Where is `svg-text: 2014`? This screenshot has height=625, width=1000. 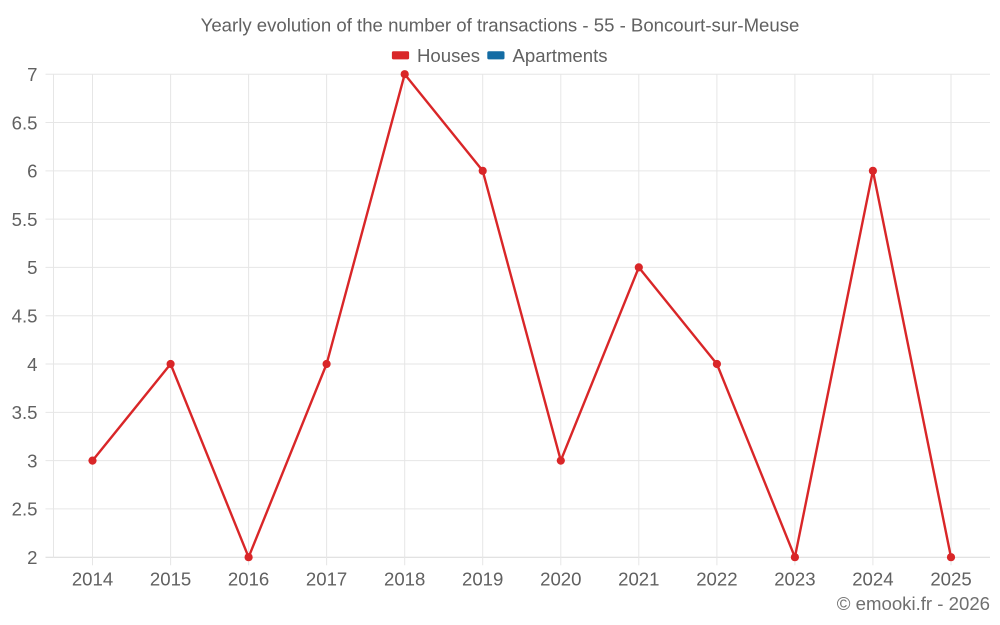 svg-text: 2014 is located at coordinates (92, 578).